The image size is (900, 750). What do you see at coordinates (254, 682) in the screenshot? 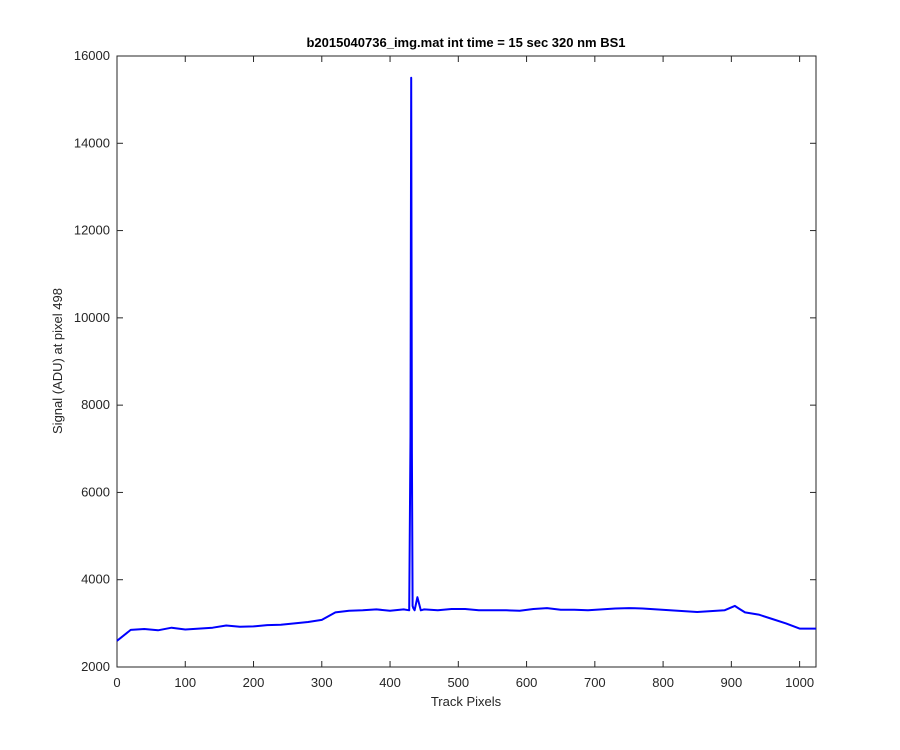
I see `x-tick-label: 200` at bounding box center [254, 682].